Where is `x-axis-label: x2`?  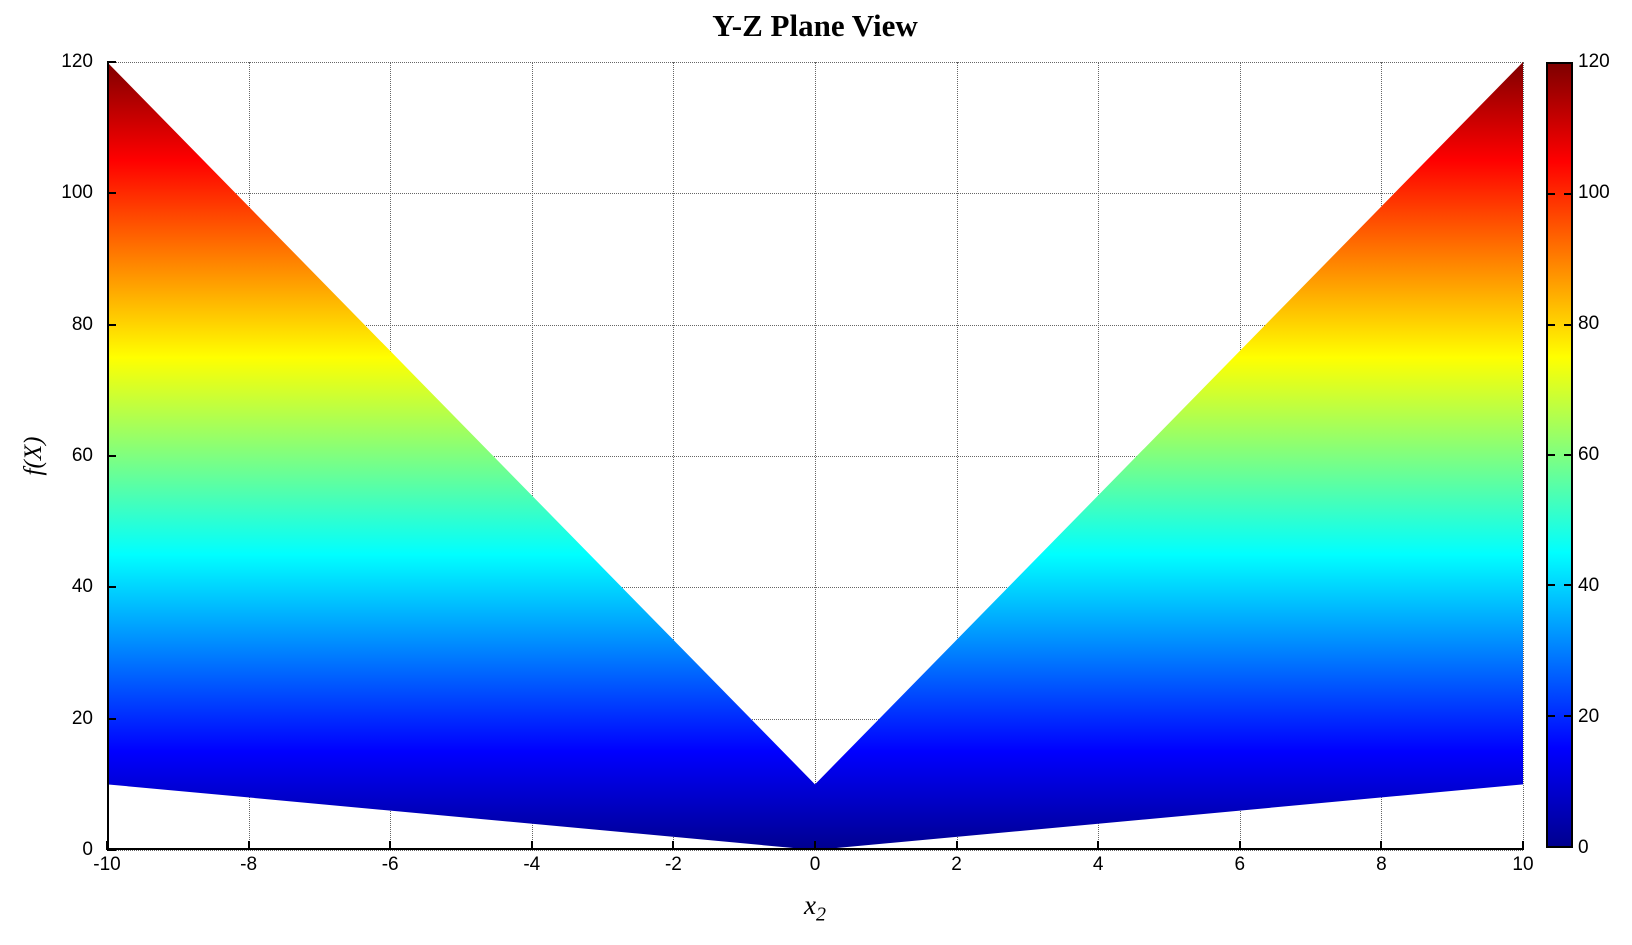 x-axis-label: x2 is located at coordinates (815, 908).